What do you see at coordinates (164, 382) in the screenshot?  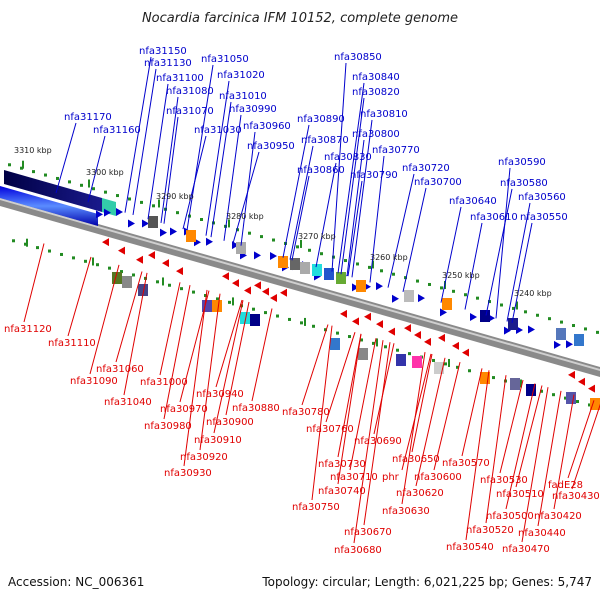 I see `reverse-gene-label: nfa31000` at bounding box center [164, 382].